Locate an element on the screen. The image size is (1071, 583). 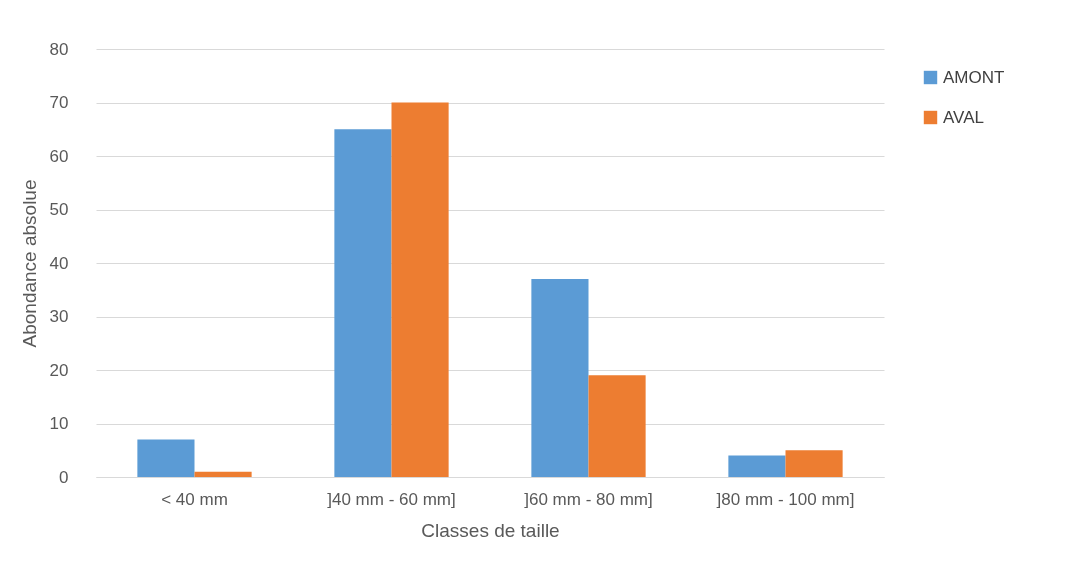
x-tick-label: < 40 mm is located at coordinates (194, 499).